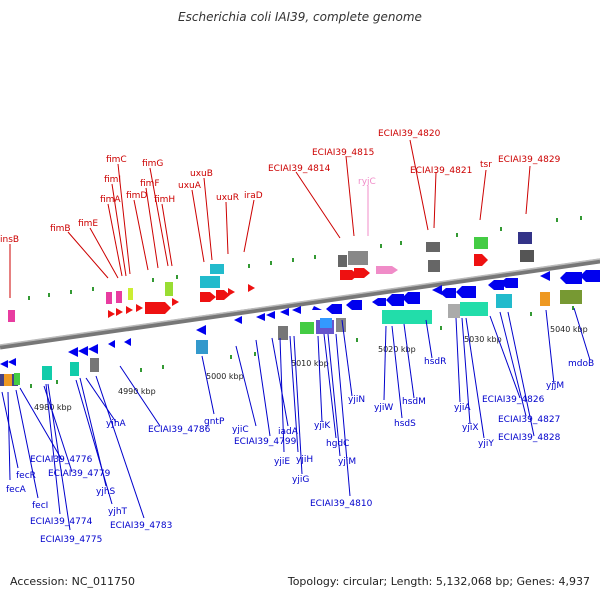  Describe the element at coordinates (227, 198) in the screenshot. I see `gene-label: uxuR` at that location.